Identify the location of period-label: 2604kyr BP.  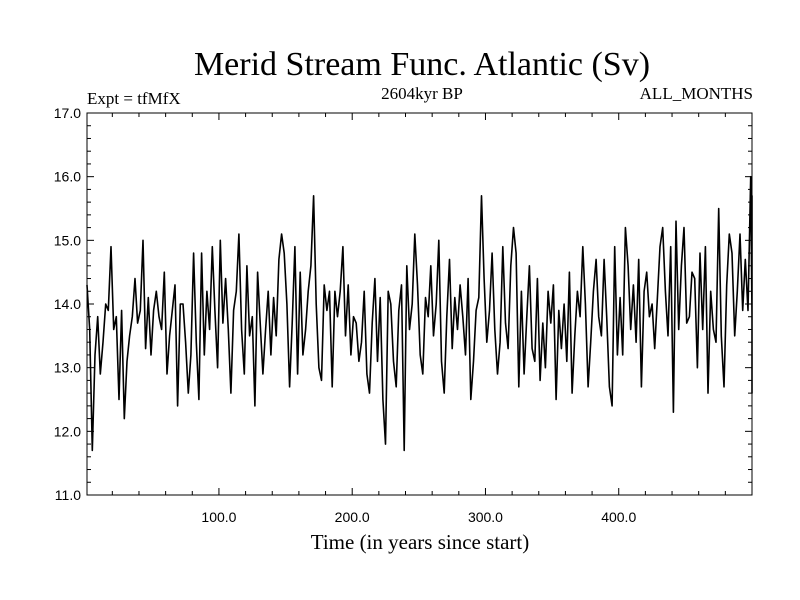
(422, 93).